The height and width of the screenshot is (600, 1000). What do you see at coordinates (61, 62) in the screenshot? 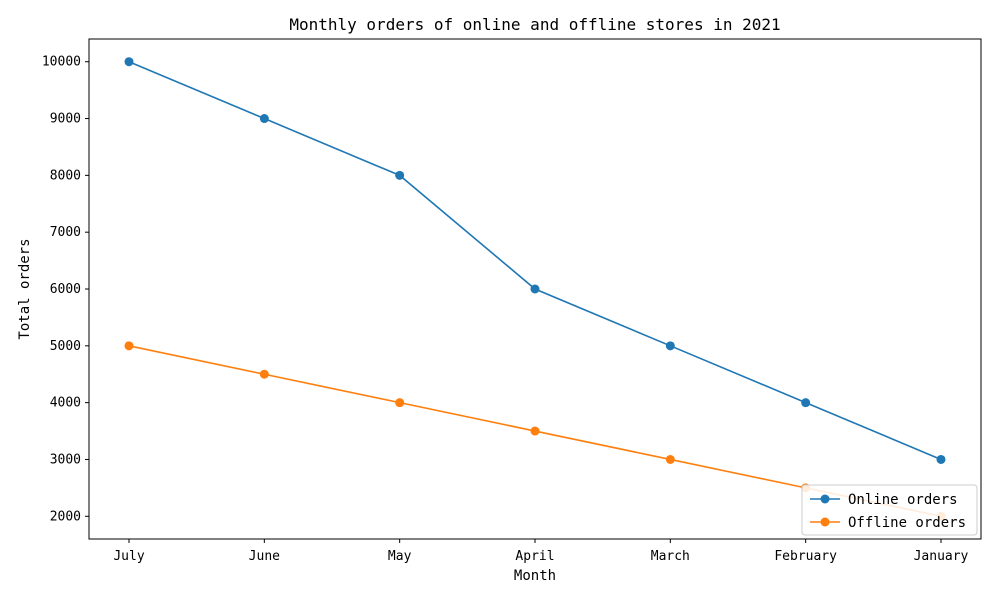
I see `y-tick-label: 10000` at bounding box center [61, 62].